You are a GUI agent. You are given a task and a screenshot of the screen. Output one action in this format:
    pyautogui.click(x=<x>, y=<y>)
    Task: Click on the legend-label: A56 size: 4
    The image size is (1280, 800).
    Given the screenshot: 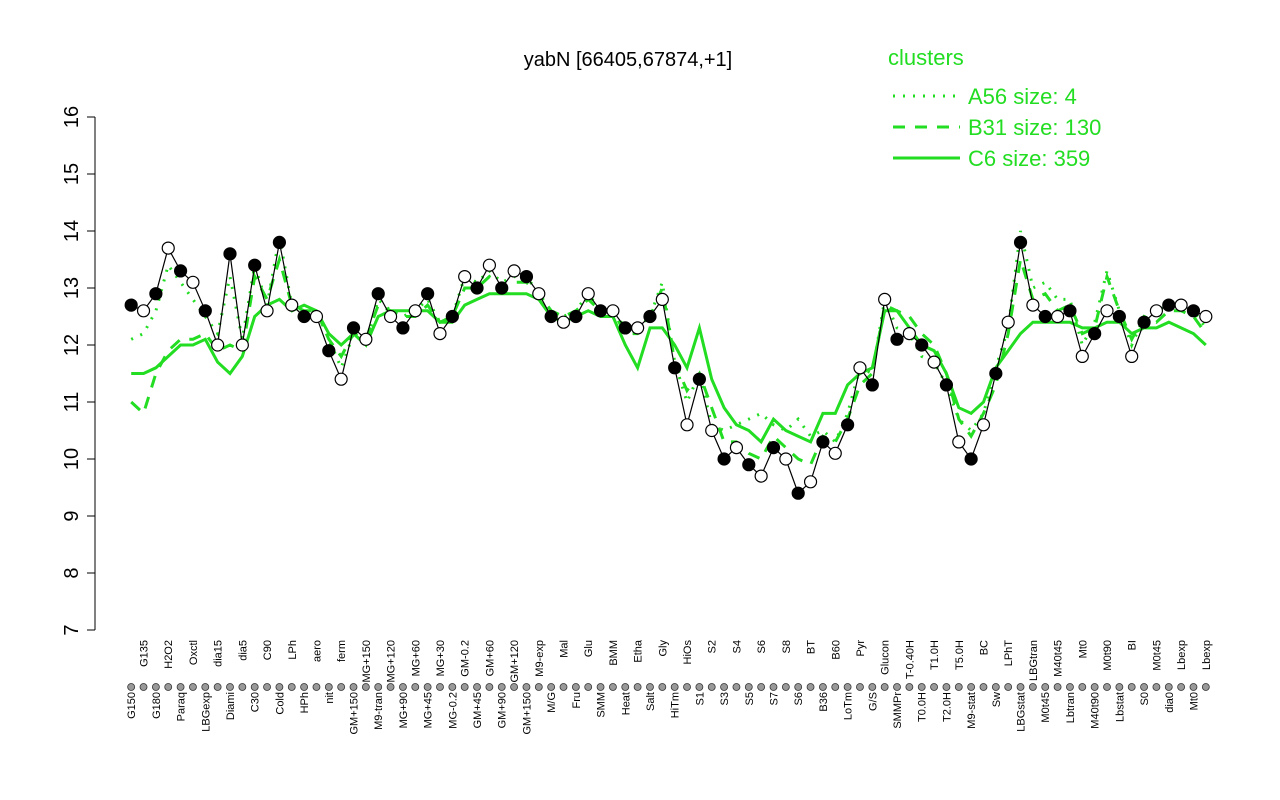 What is the action you would take?
    pyautogui.click(x=1022, y=96)
    